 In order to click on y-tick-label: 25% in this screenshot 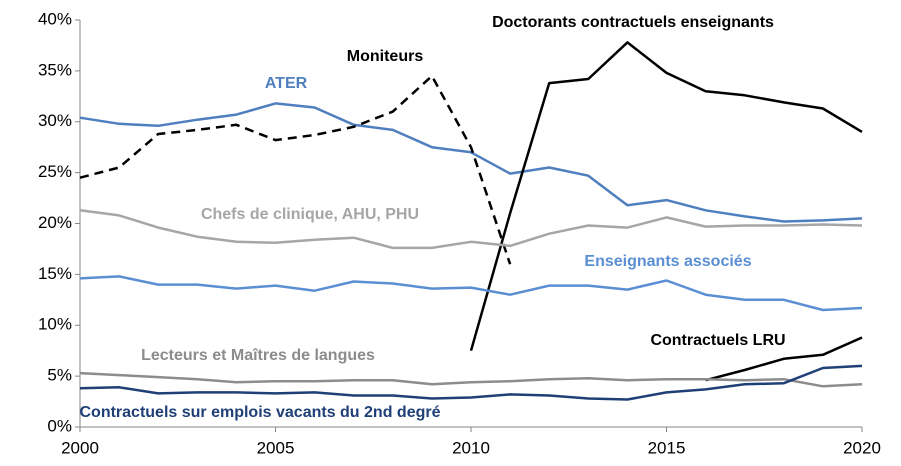, I will do `click(55, 171)`.